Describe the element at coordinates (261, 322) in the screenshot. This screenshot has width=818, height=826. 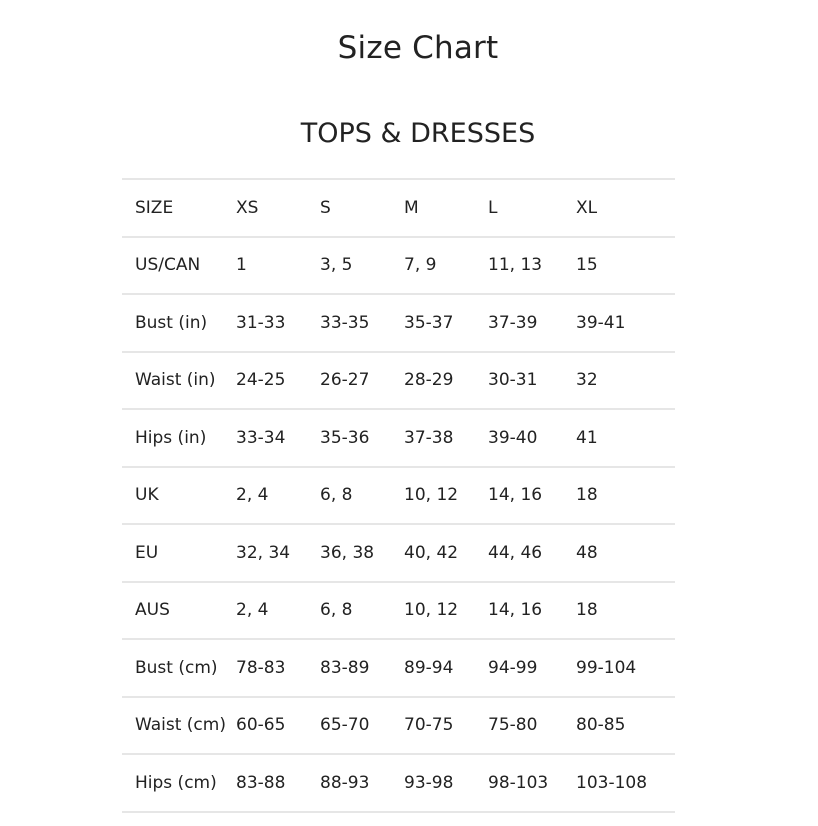
I see `table-cell: 31-33` at that location.